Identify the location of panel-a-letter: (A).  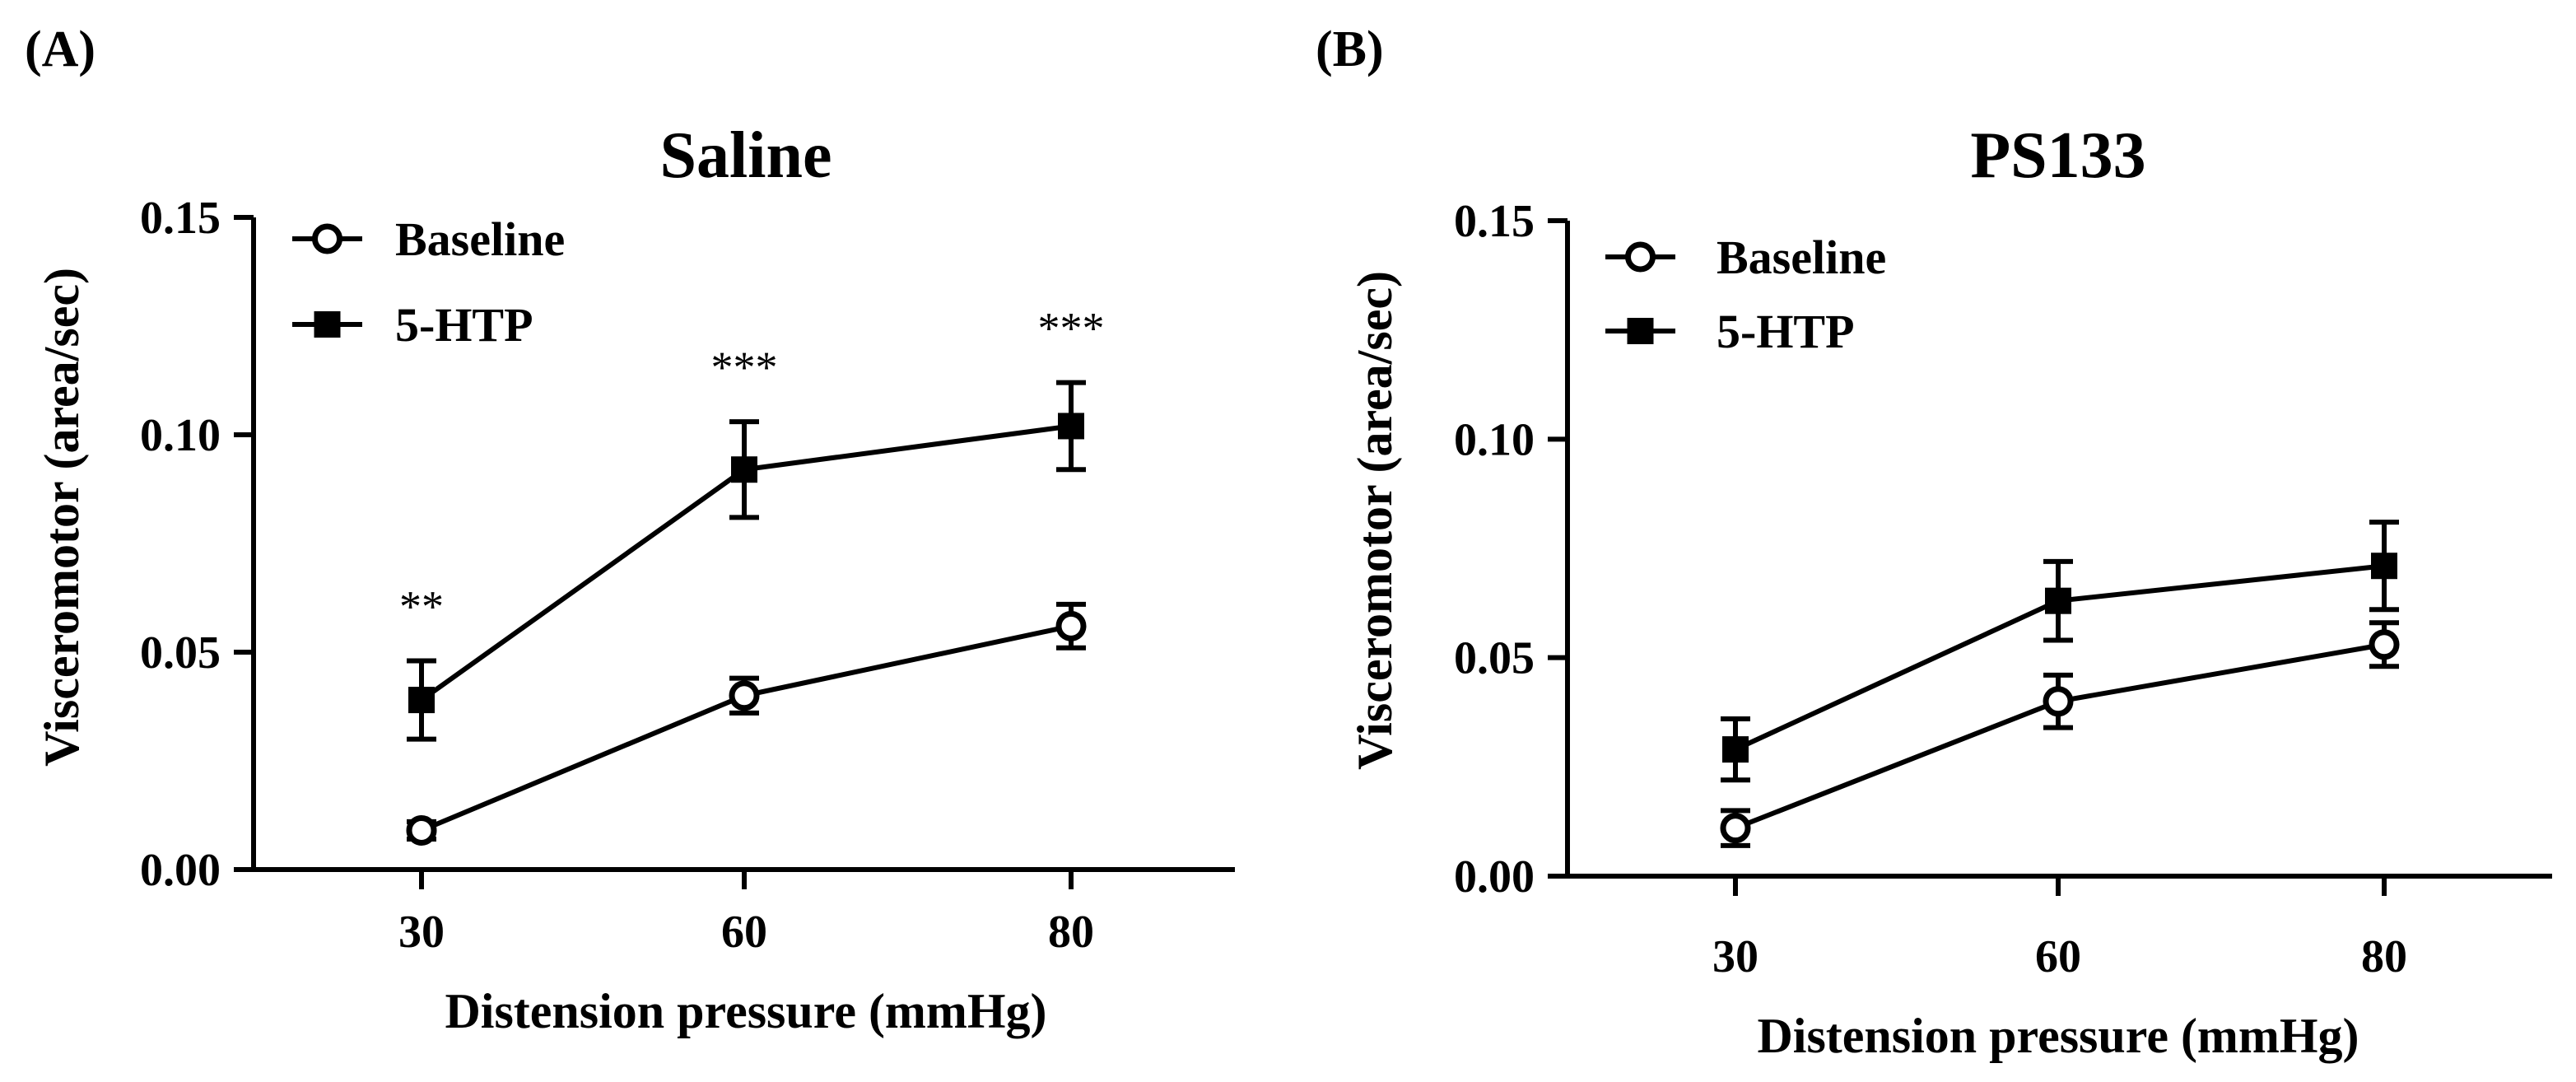
(60, 49).